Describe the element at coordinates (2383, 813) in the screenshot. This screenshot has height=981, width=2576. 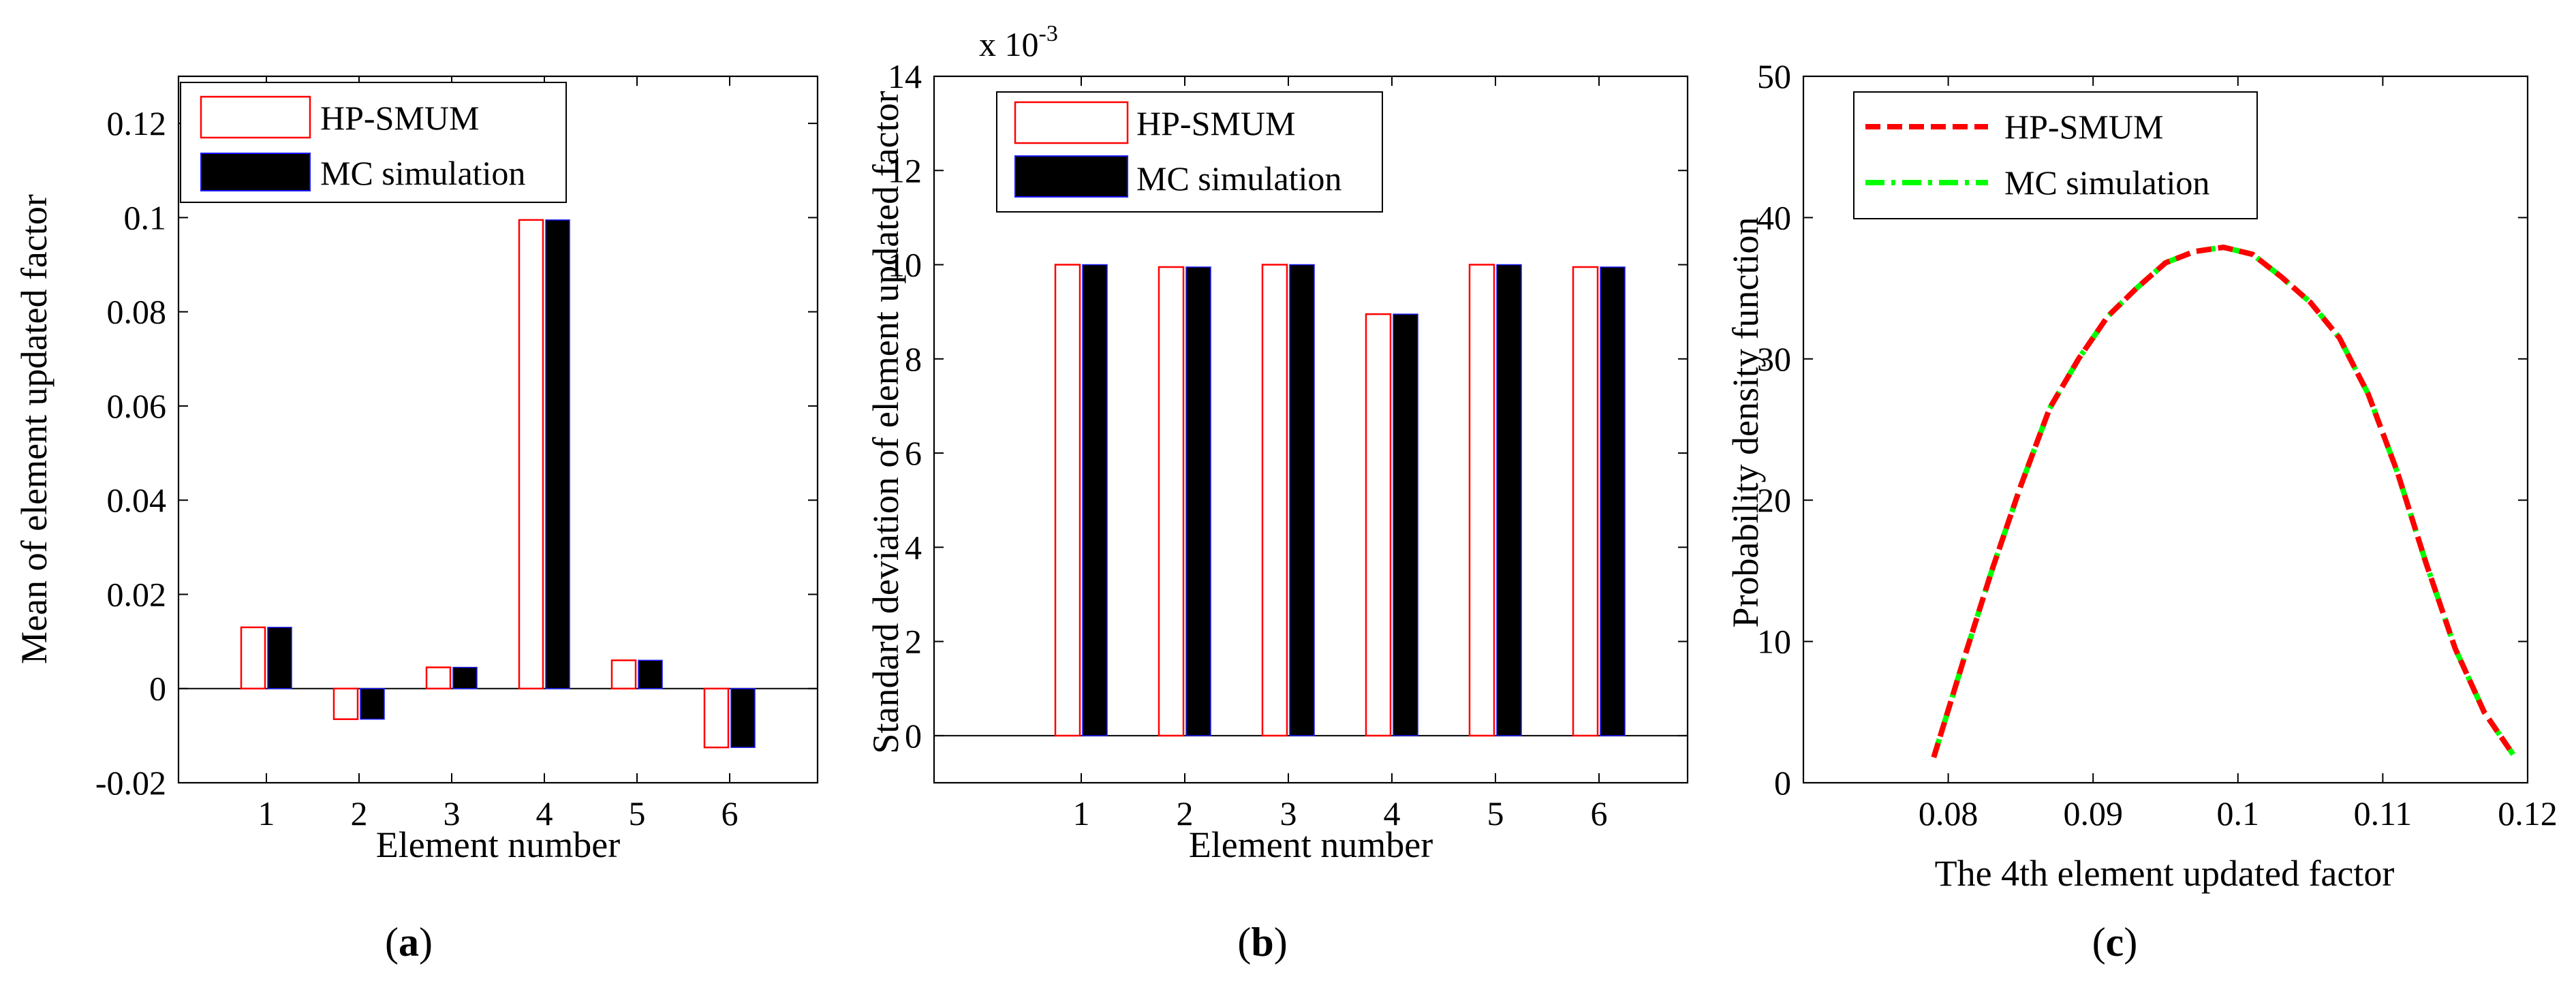
I see `c-xtick-label: 0.11` at that location.